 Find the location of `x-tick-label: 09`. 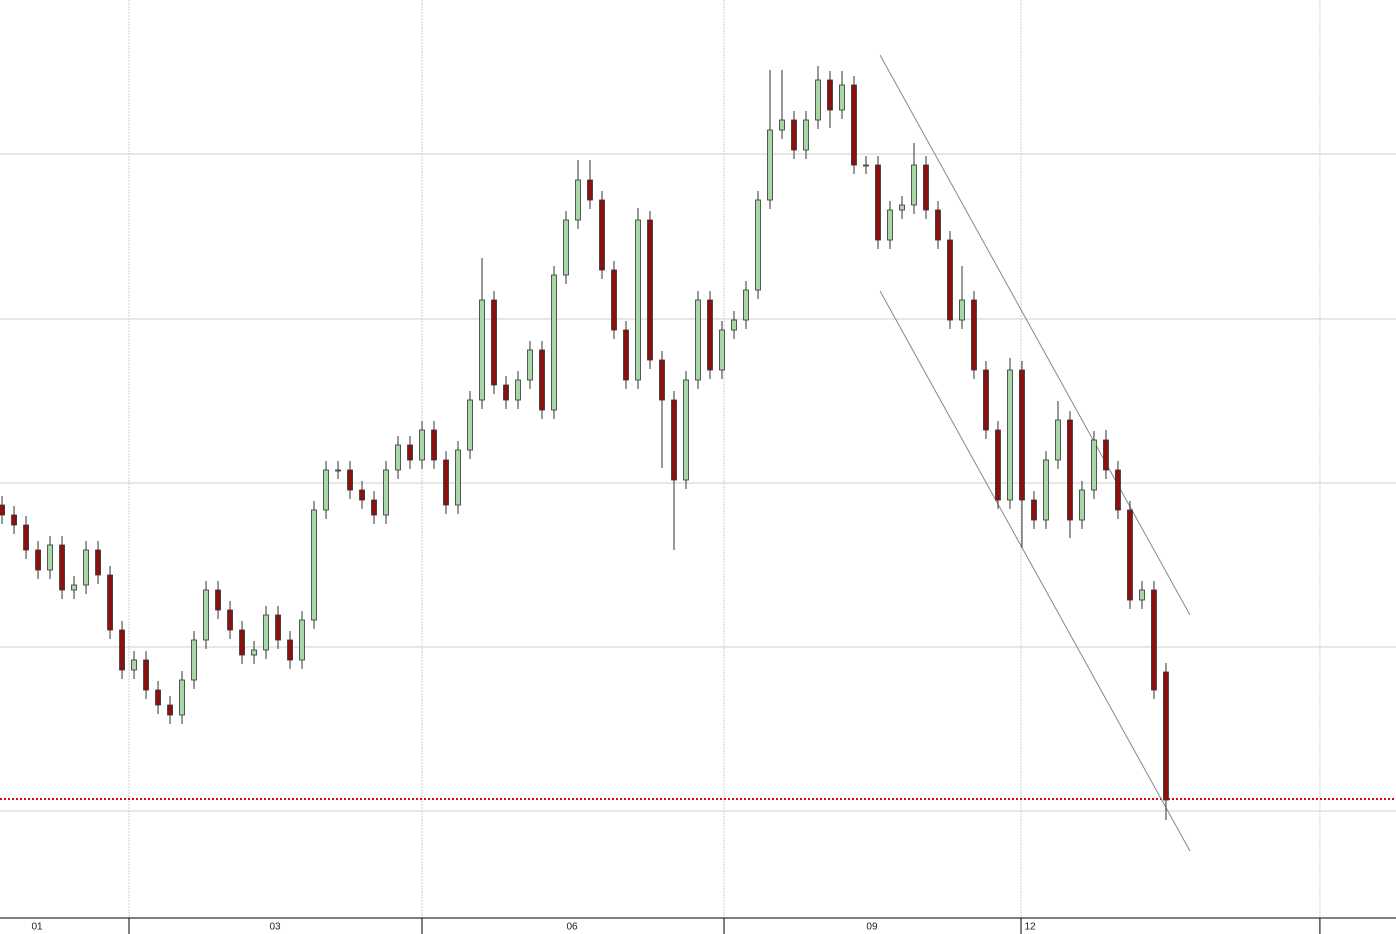

x-tick-label: 09 is located at coordinates (872, 927).